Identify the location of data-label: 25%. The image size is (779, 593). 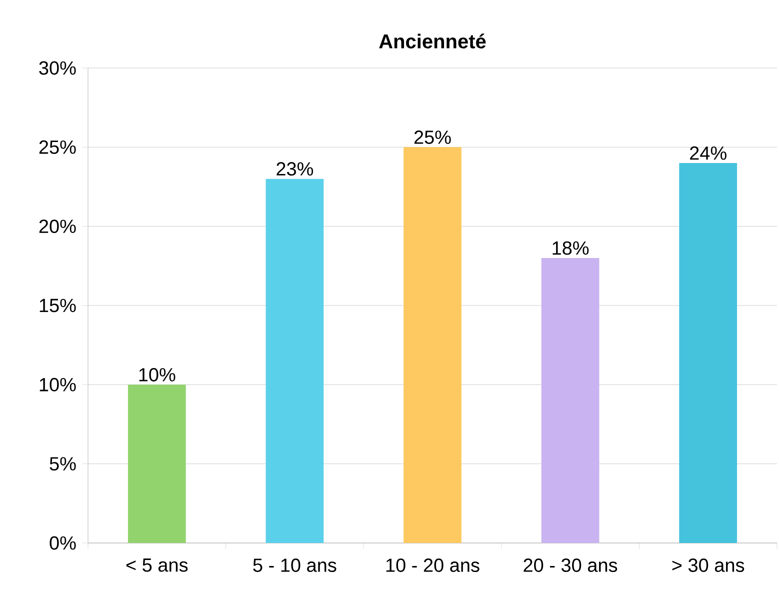
(432, 137).